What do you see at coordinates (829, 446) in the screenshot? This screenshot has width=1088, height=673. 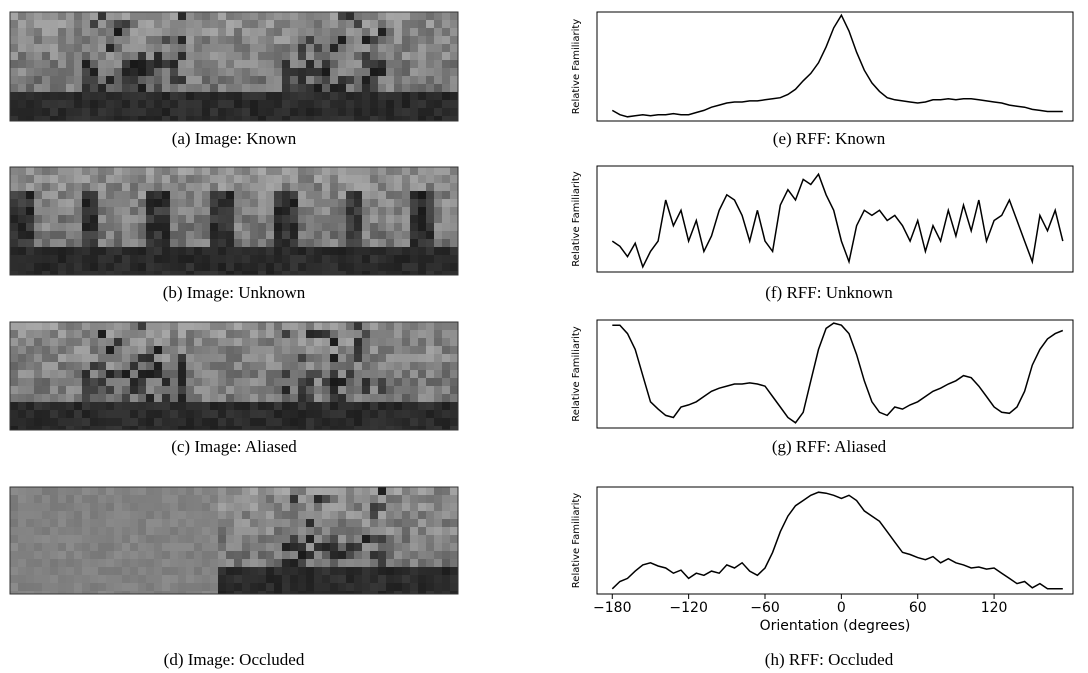 I see `chart-caption: (g) RFF: Aliased` at bounding box center [829, 446].